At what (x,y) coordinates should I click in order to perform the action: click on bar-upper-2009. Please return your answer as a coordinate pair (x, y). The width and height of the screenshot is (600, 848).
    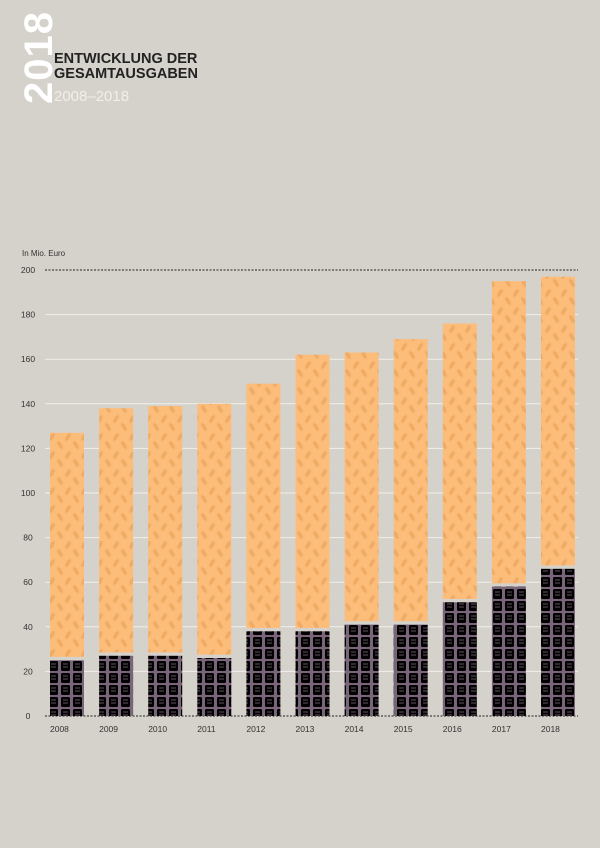
    Looking at the image, I should click on (116, 530).